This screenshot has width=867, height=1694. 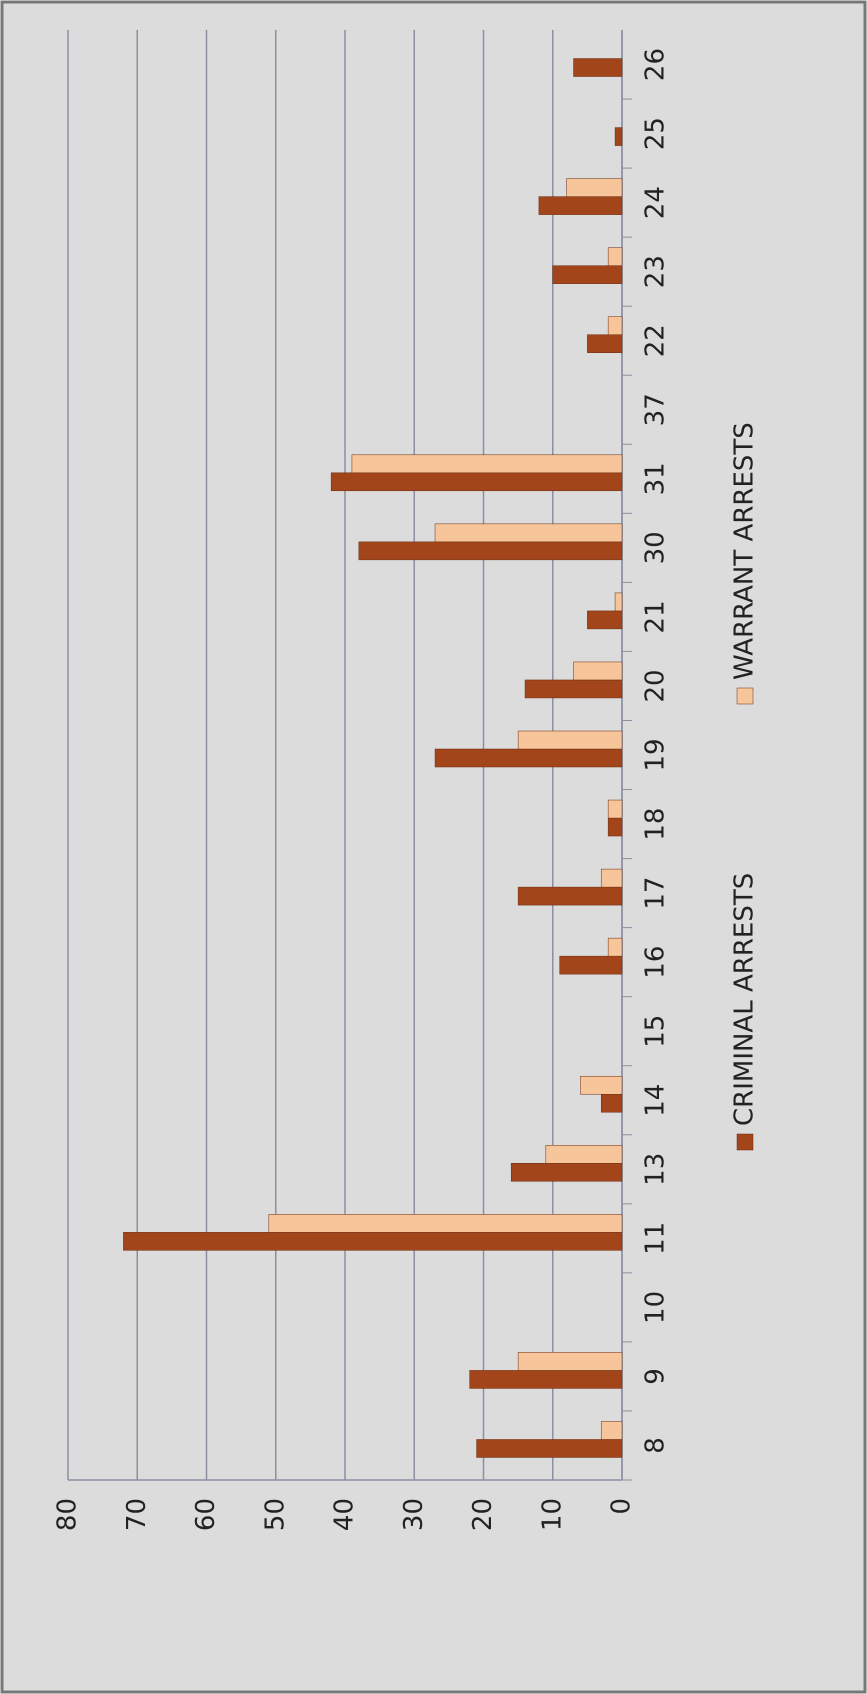 What do you see at coordinates (656, 616) in the screenshot?
I see `x-tick-label: 21` at bounding box center [656, 616].